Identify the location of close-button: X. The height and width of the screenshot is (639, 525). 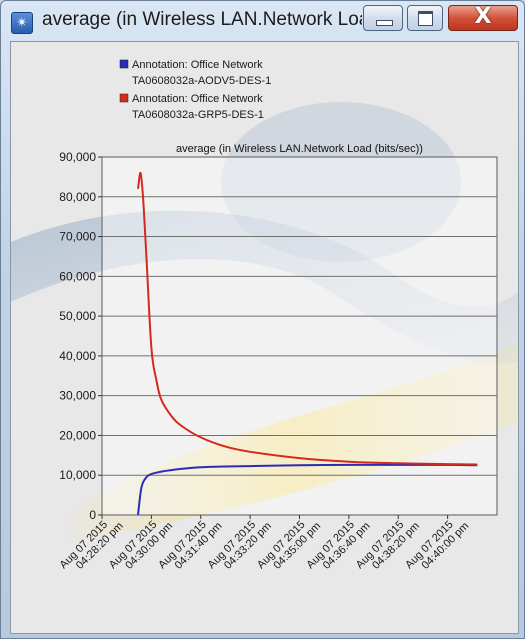
(483, 17).